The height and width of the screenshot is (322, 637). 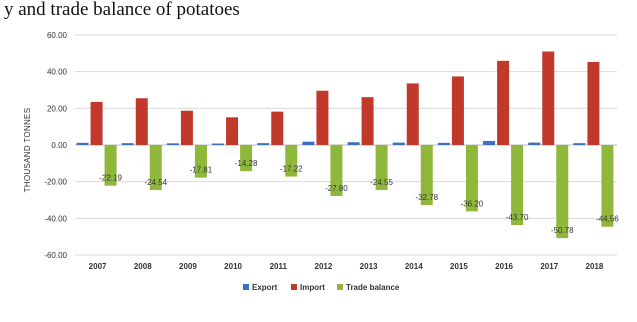 I want to click on x-tick-label: 2017, so click(x=549, y=266).